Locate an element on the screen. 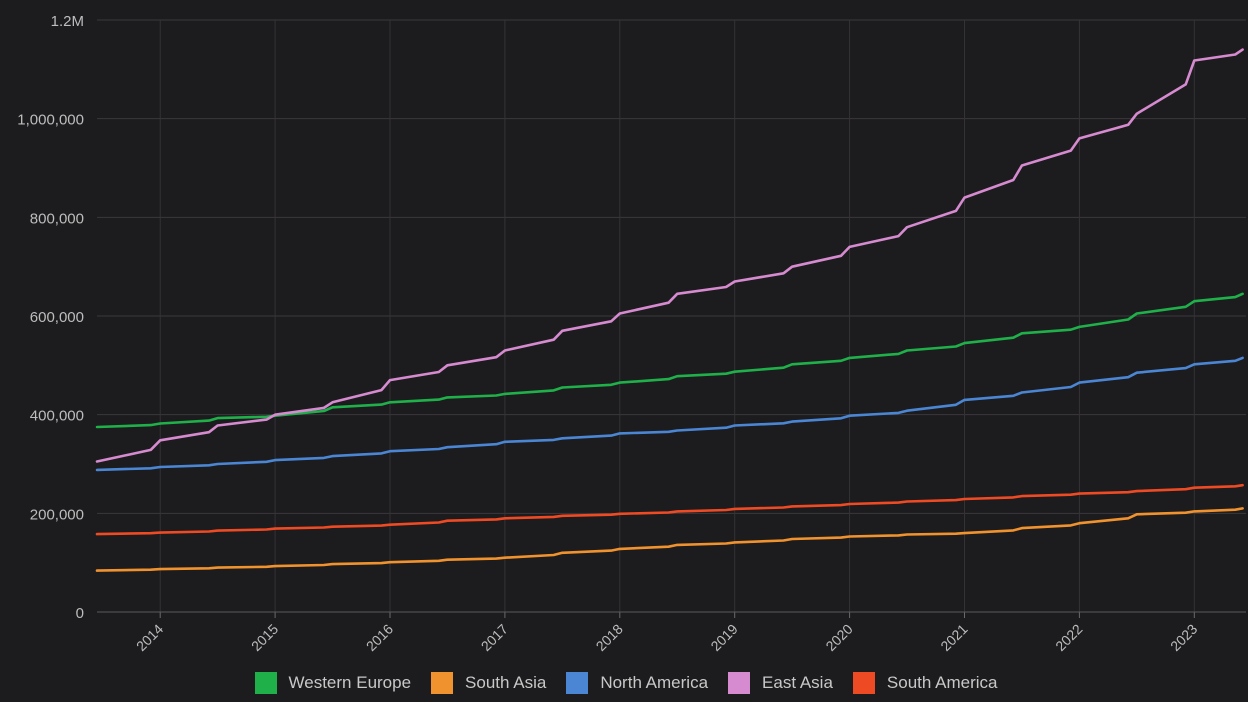 The height and width of the screenshot is (702, 1248). legend-label: South America is located at coordinates (942, 682).